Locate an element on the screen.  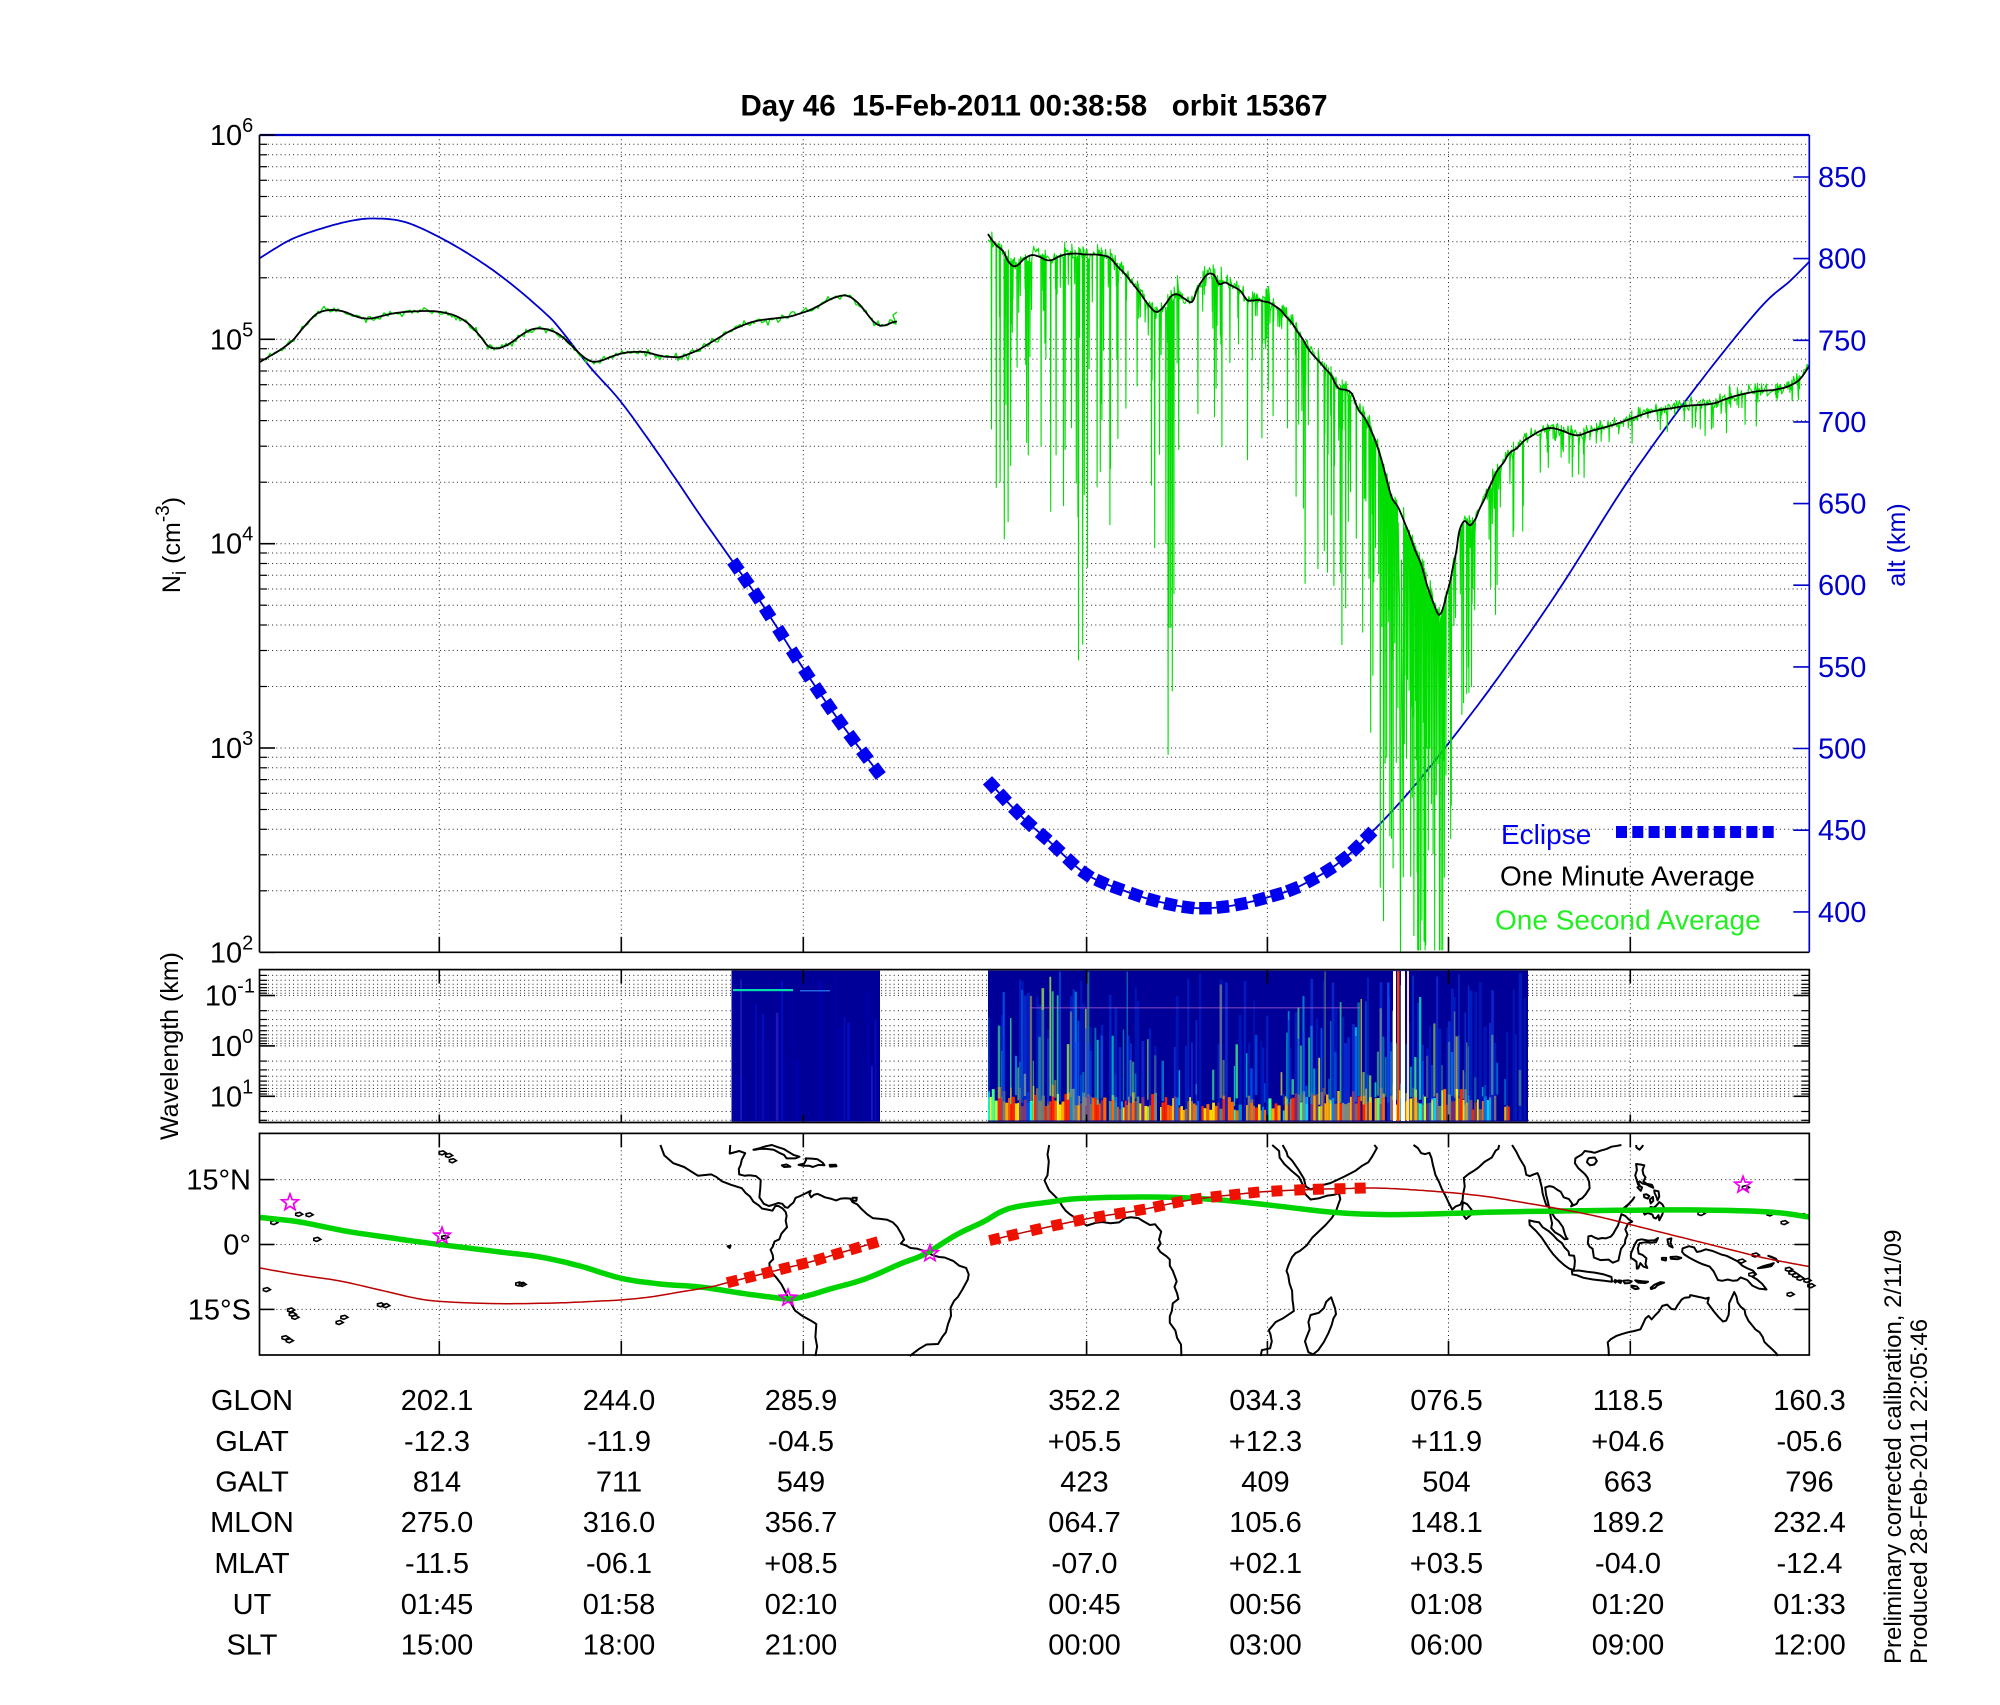
svg-text: 09:00 is located at coordinates (1628, 1646).